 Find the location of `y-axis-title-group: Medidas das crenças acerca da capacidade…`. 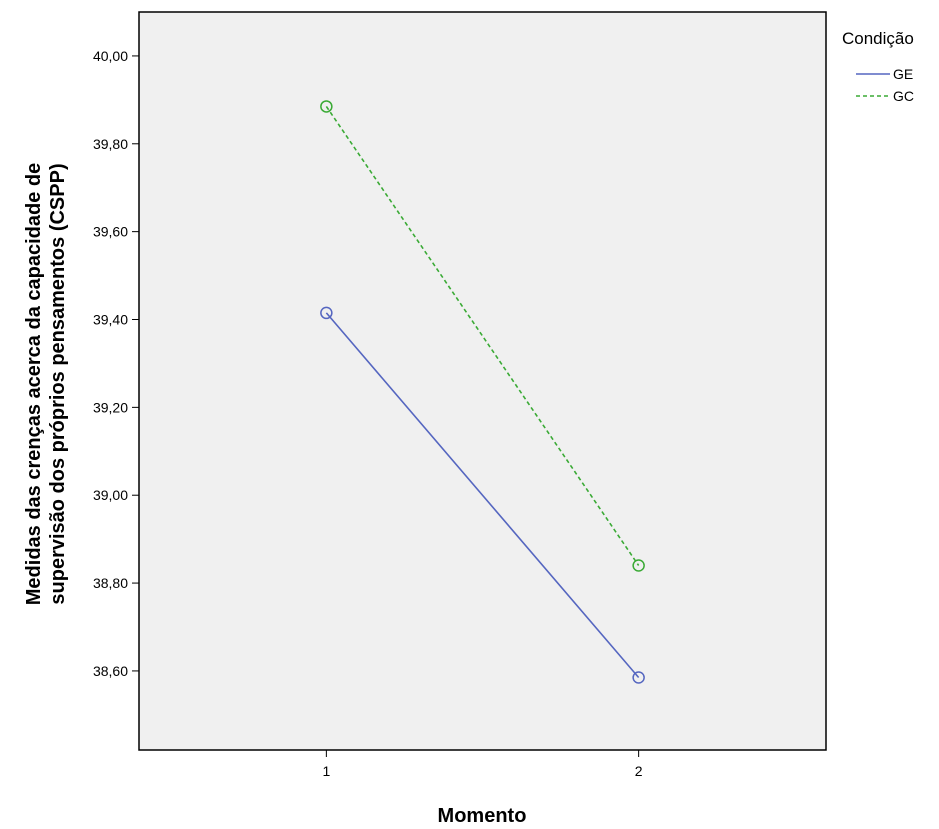

y-axis-title-group: Medidas das crenças acerca da capacidade… is located at coordinates (46, 384).